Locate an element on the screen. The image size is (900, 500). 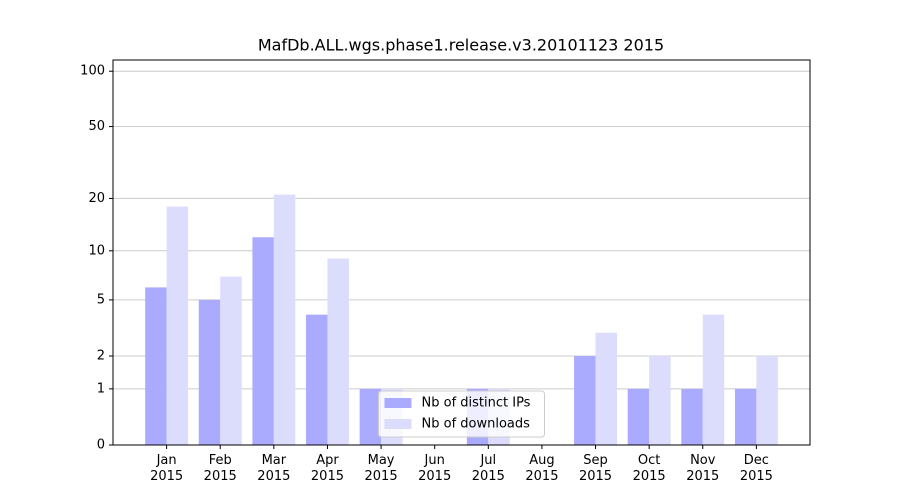
x-tick-label: Jan 2015 is located at coordinates (167, 468).